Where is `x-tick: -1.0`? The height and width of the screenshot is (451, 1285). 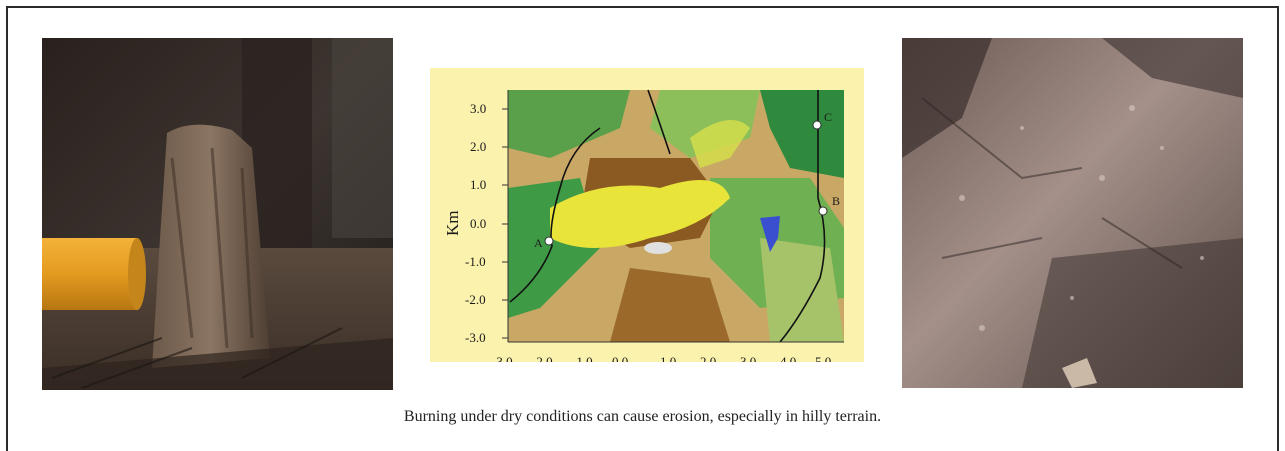
x-tick: -1.0 is located at coordinates (582, 358).